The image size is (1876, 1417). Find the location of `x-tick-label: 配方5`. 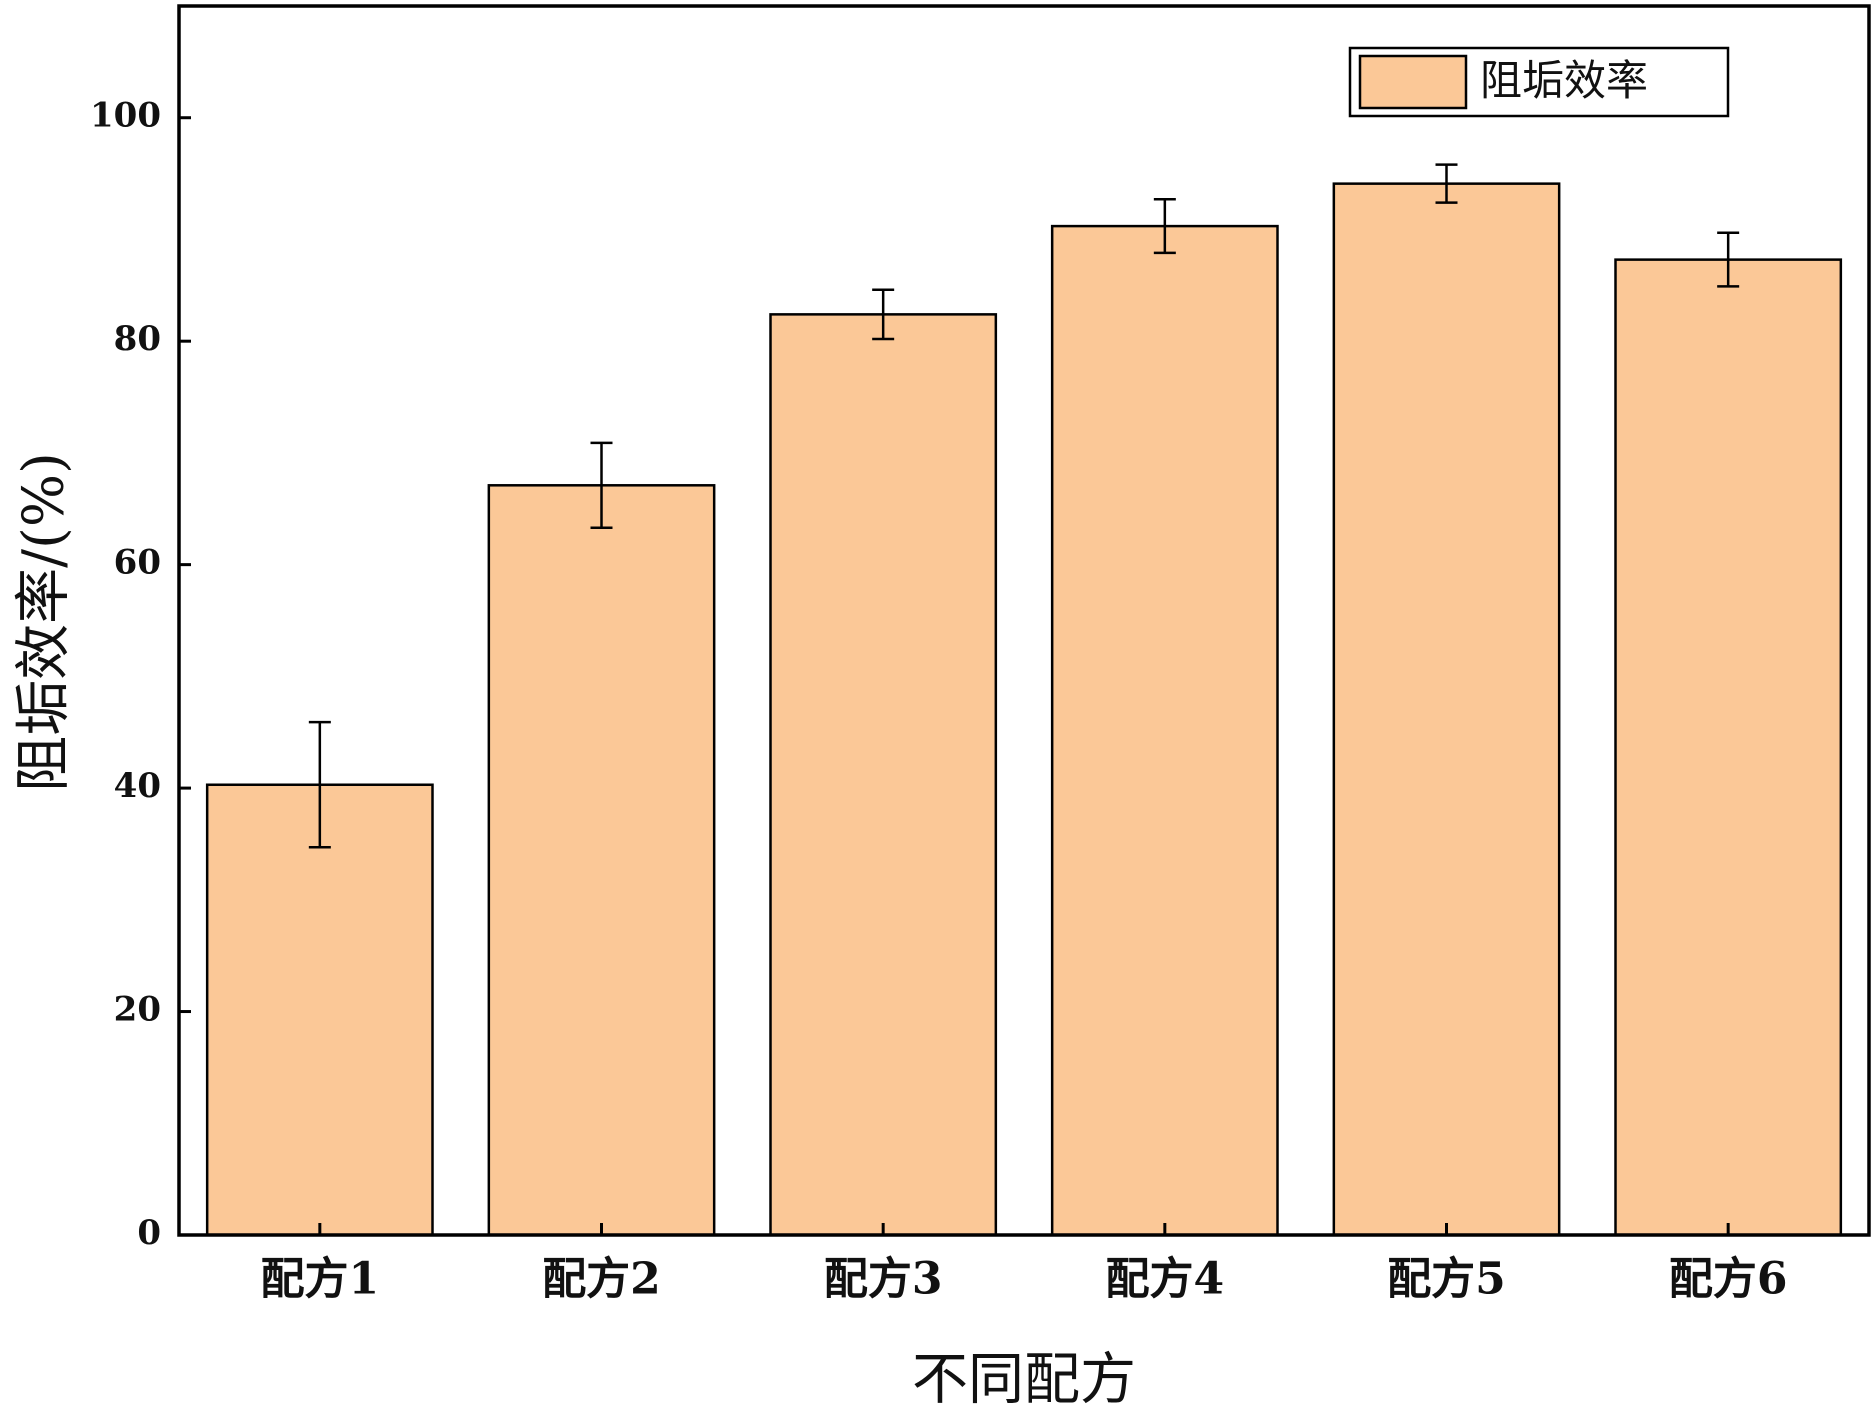

x-tick-label: 配方5 is located at coordinates (1446, 1279).